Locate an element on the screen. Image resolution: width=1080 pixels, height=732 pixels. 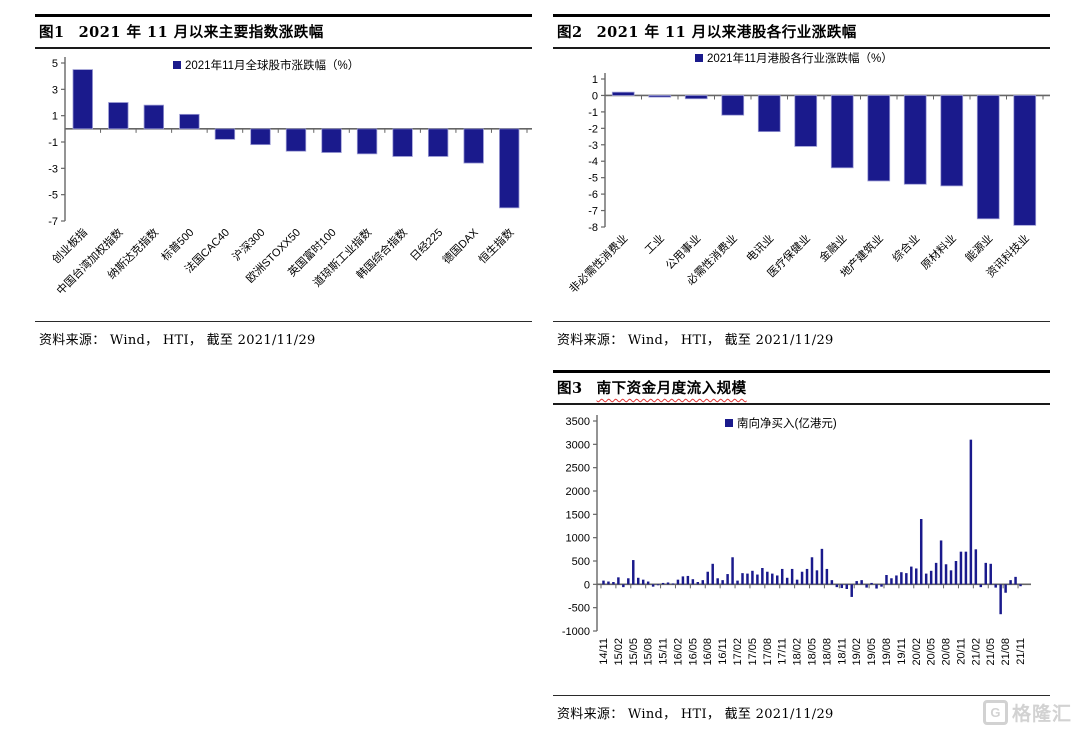
svg-text: -500 is located at coordinates (579, 609).